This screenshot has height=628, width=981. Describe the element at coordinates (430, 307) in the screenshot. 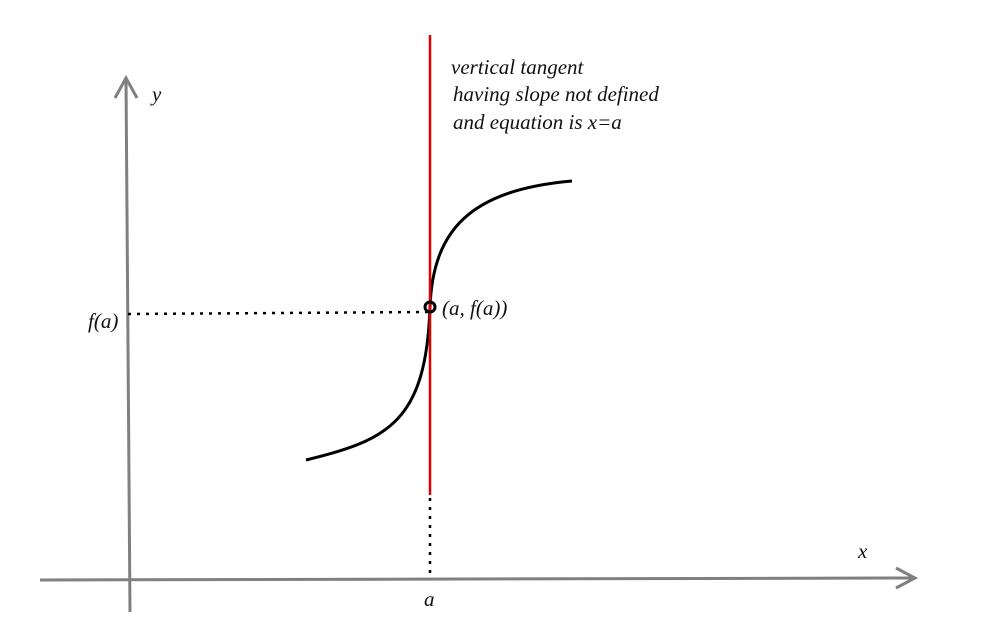

I see `point` at that location.